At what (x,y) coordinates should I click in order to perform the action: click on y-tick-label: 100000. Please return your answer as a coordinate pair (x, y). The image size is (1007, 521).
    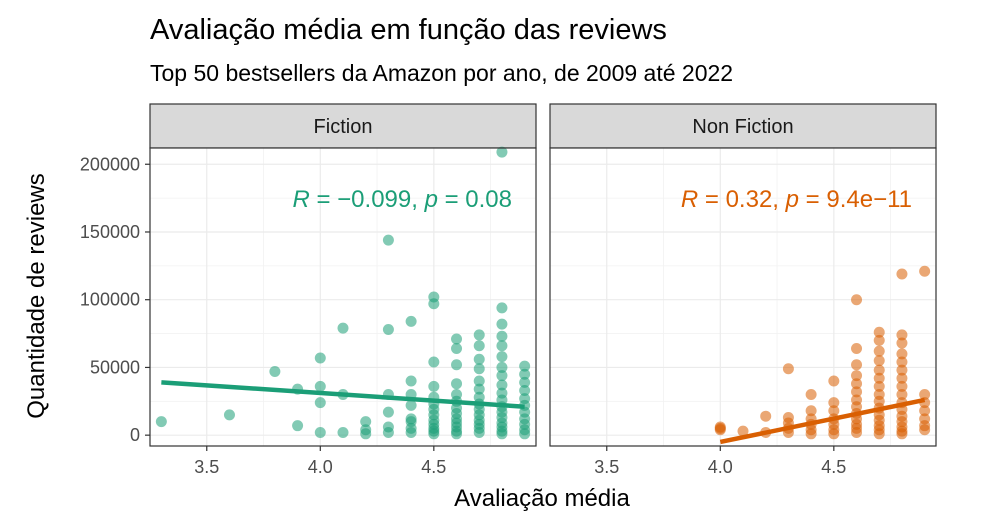
    Looking at the image, I should click on (110, 300).